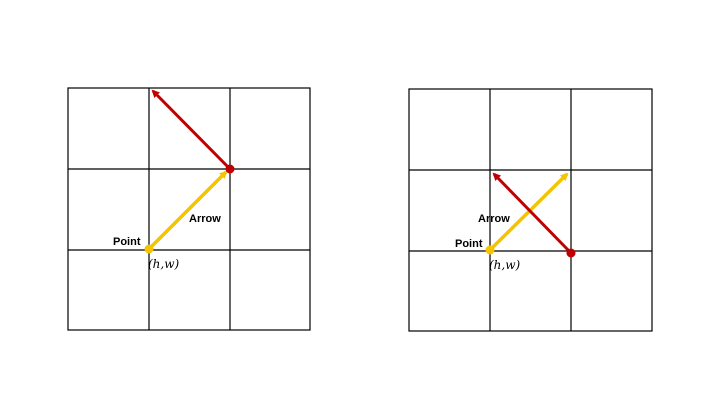 This screenshot has width=720, height=405. What do you see at coordinates (191, 130) in the screenshot?
I see `left-red-arrow` at bounding box center [191, 130].